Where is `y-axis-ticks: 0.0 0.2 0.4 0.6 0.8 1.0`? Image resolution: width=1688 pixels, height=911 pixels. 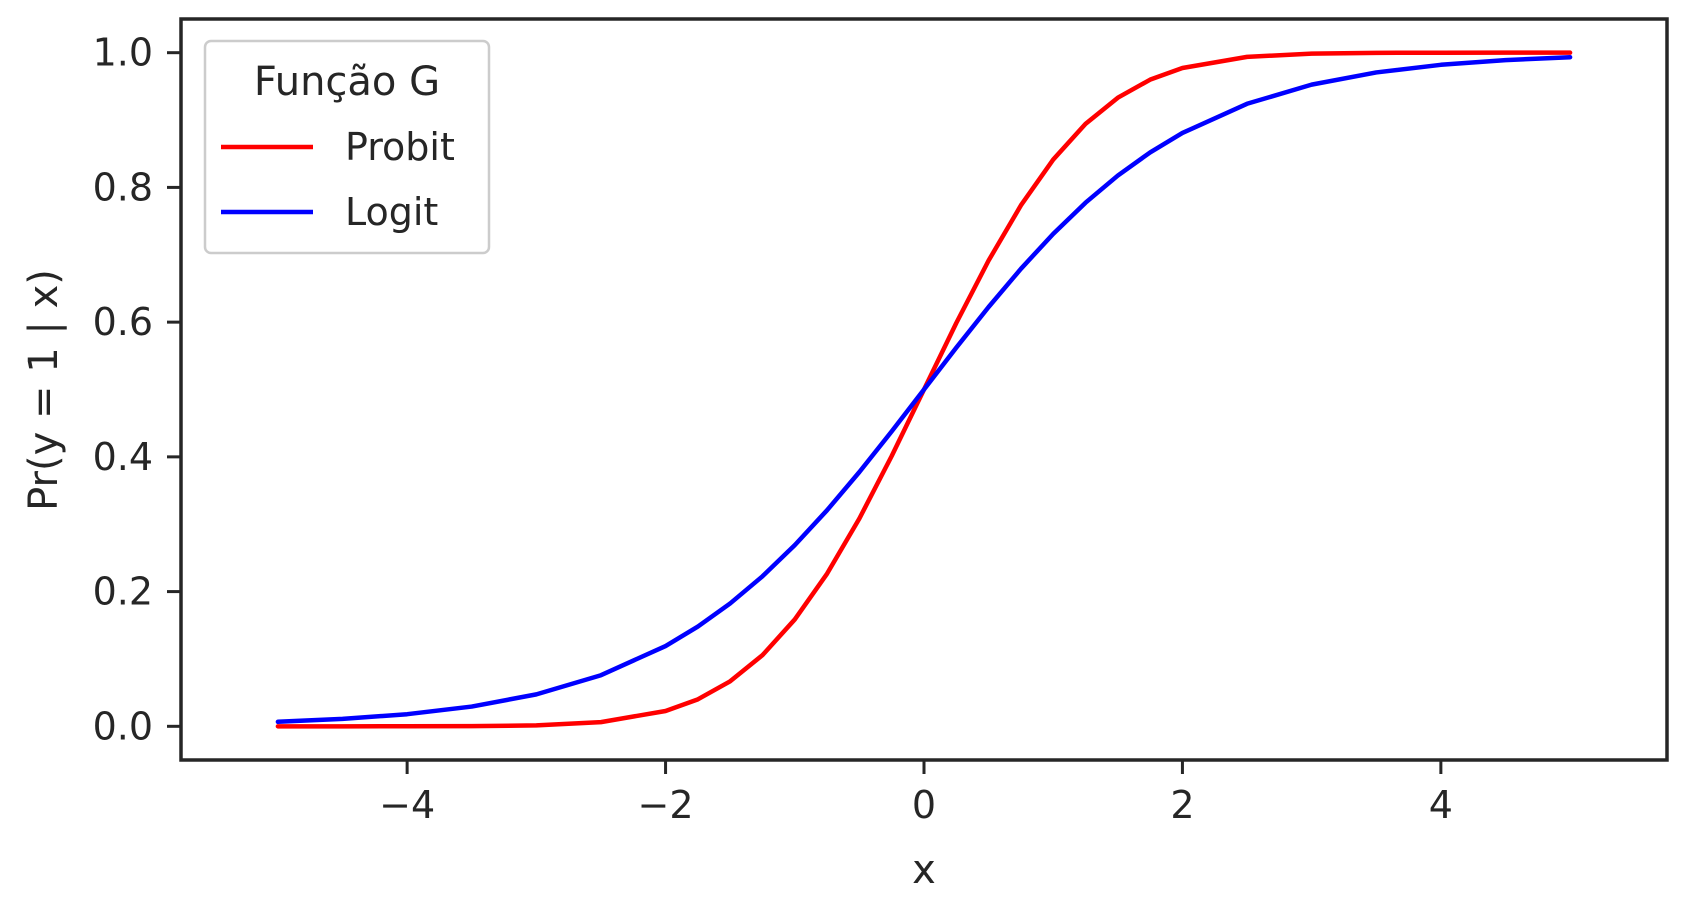 y-axis-ticks: 0.0 0.2 0.4 0.6 0.8 1.0 is located at coordinates (137, 389).